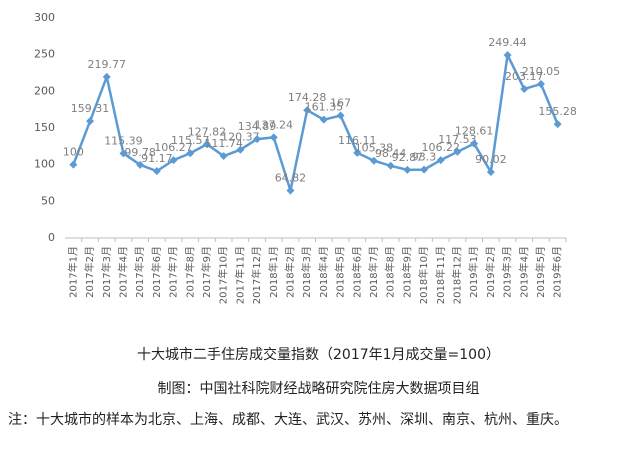  What do you see at coordinates (291, 177) in the screenshot?
I see `data-label: 64.82` at bounding box center [291, 177].